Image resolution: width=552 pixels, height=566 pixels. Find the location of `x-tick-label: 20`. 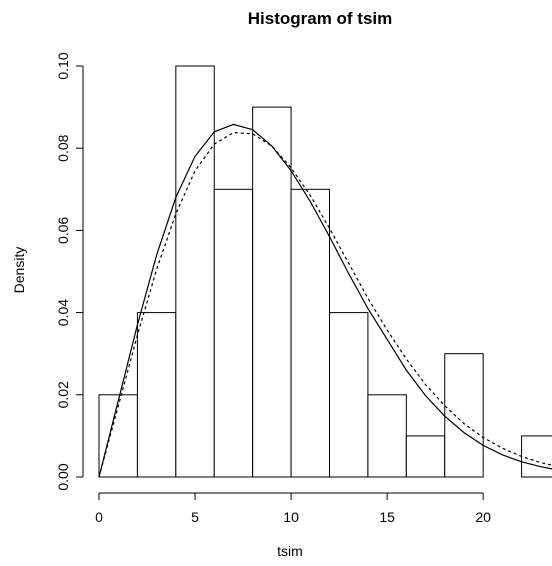

x-tick-label: 20 is located at coordinates (483, 517).